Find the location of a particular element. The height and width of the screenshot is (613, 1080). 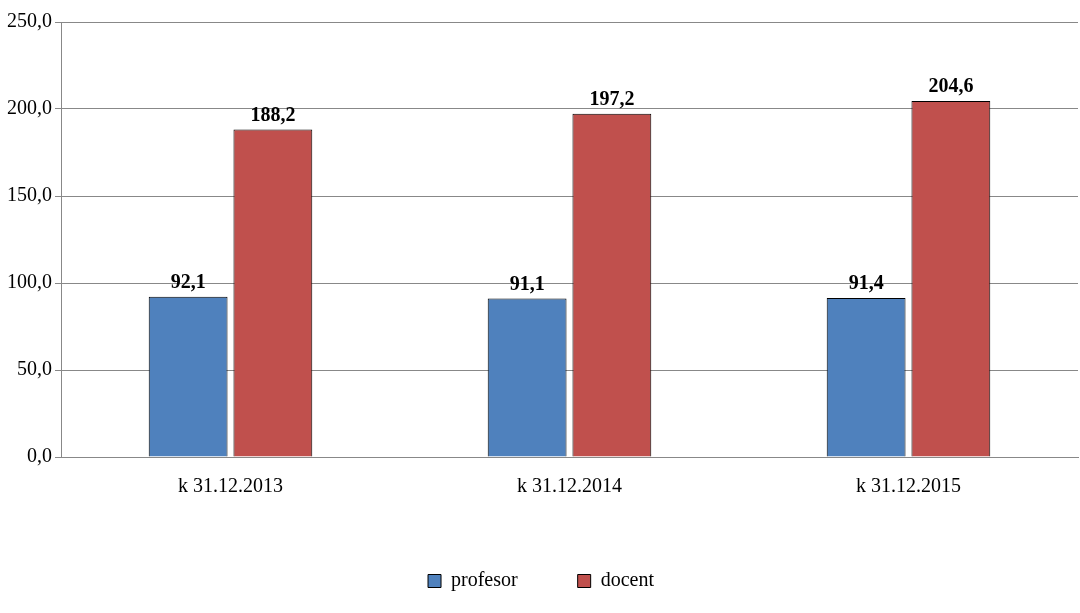

data-label: 188,2 is located at coordinates (273, 113).